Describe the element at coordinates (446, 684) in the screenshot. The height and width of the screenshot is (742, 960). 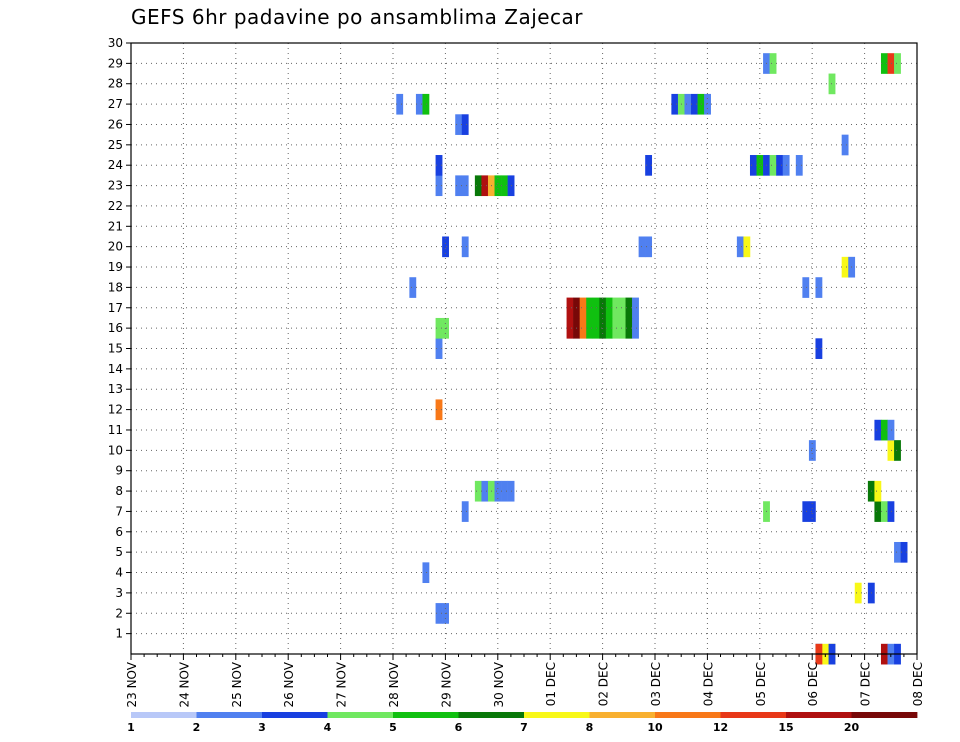
I see `x-tick-label: 29 NOV` at that location.